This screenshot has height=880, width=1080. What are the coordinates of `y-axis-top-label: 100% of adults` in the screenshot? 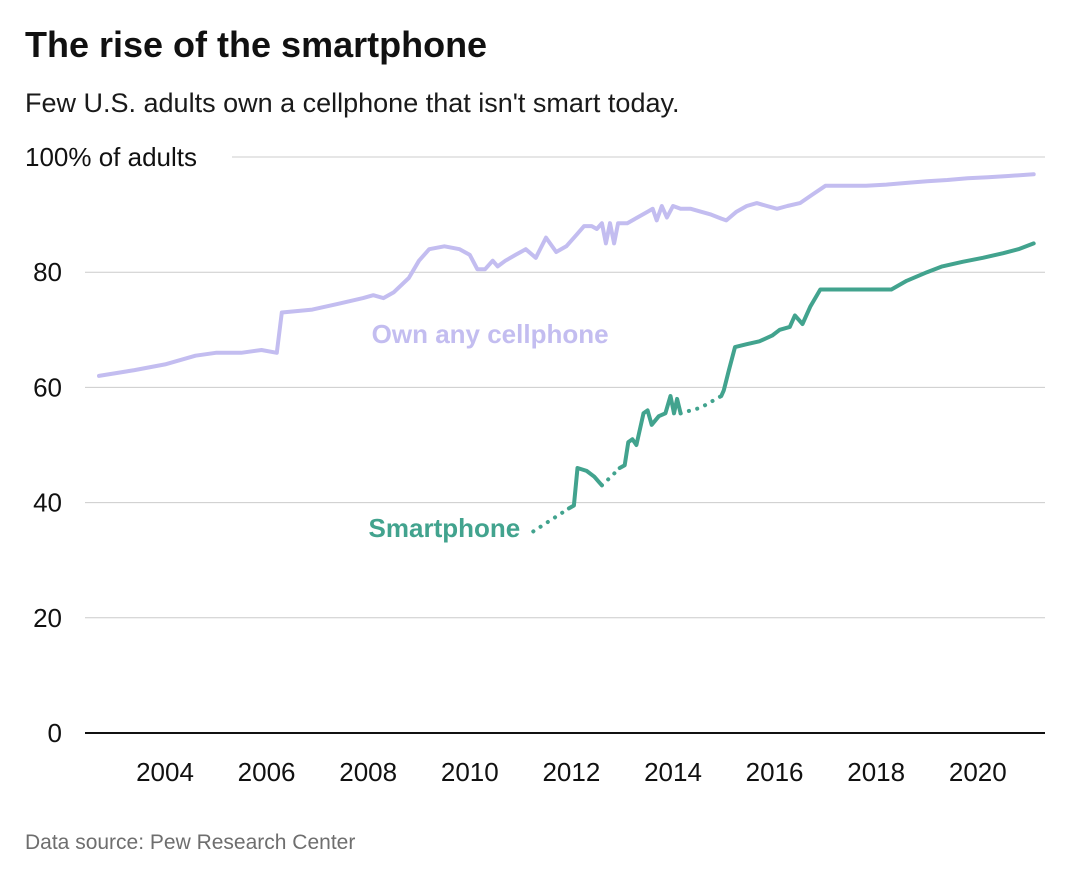 It's located at (111, 157).